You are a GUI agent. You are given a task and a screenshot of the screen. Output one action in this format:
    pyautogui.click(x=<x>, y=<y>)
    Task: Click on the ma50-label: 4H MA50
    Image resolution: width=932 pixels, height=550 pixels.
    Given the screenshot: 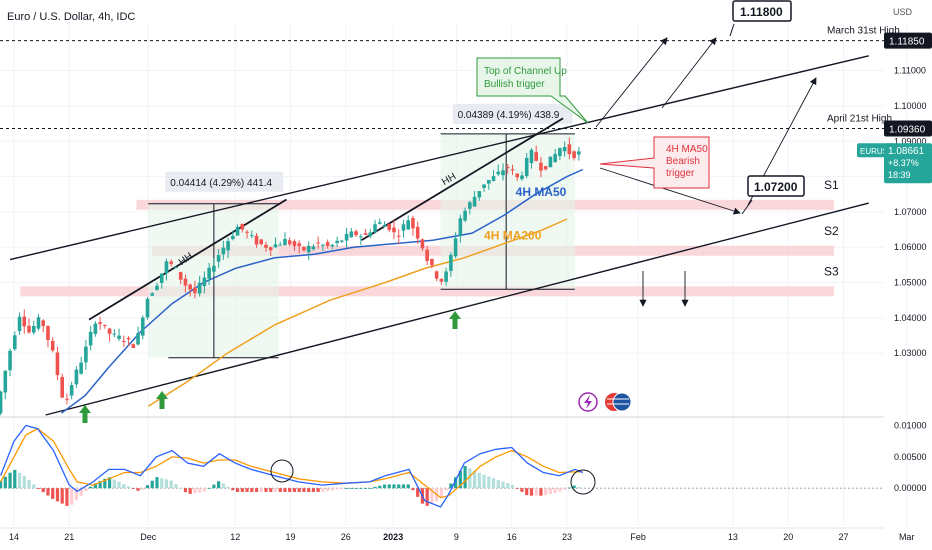 What is the action you would take?
    pyautogui.click(x=541, y=192)
    